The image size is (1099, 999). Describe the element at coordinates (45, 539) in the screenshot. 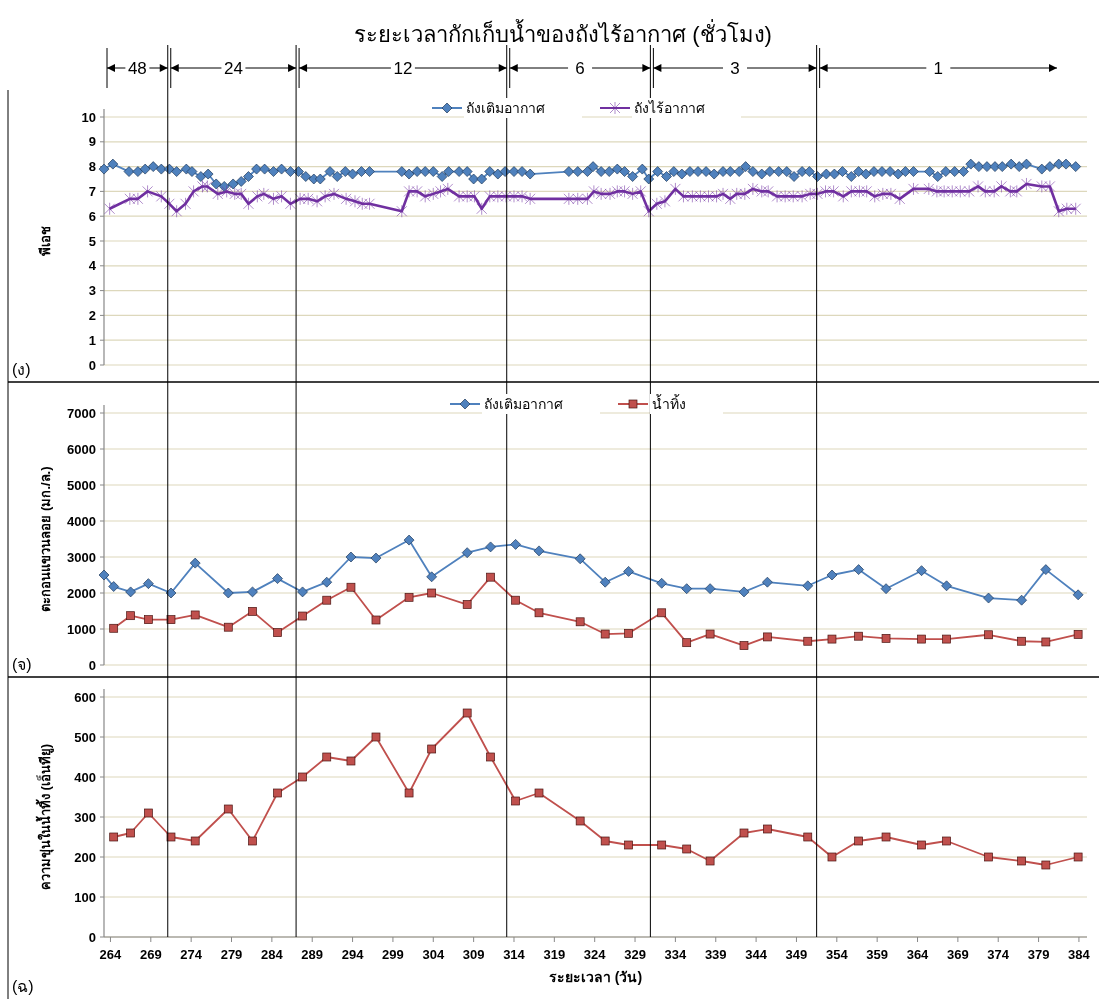

I see `y-axis-title: ตะกอนแขวนลอย (มก./ล.)` at that location.